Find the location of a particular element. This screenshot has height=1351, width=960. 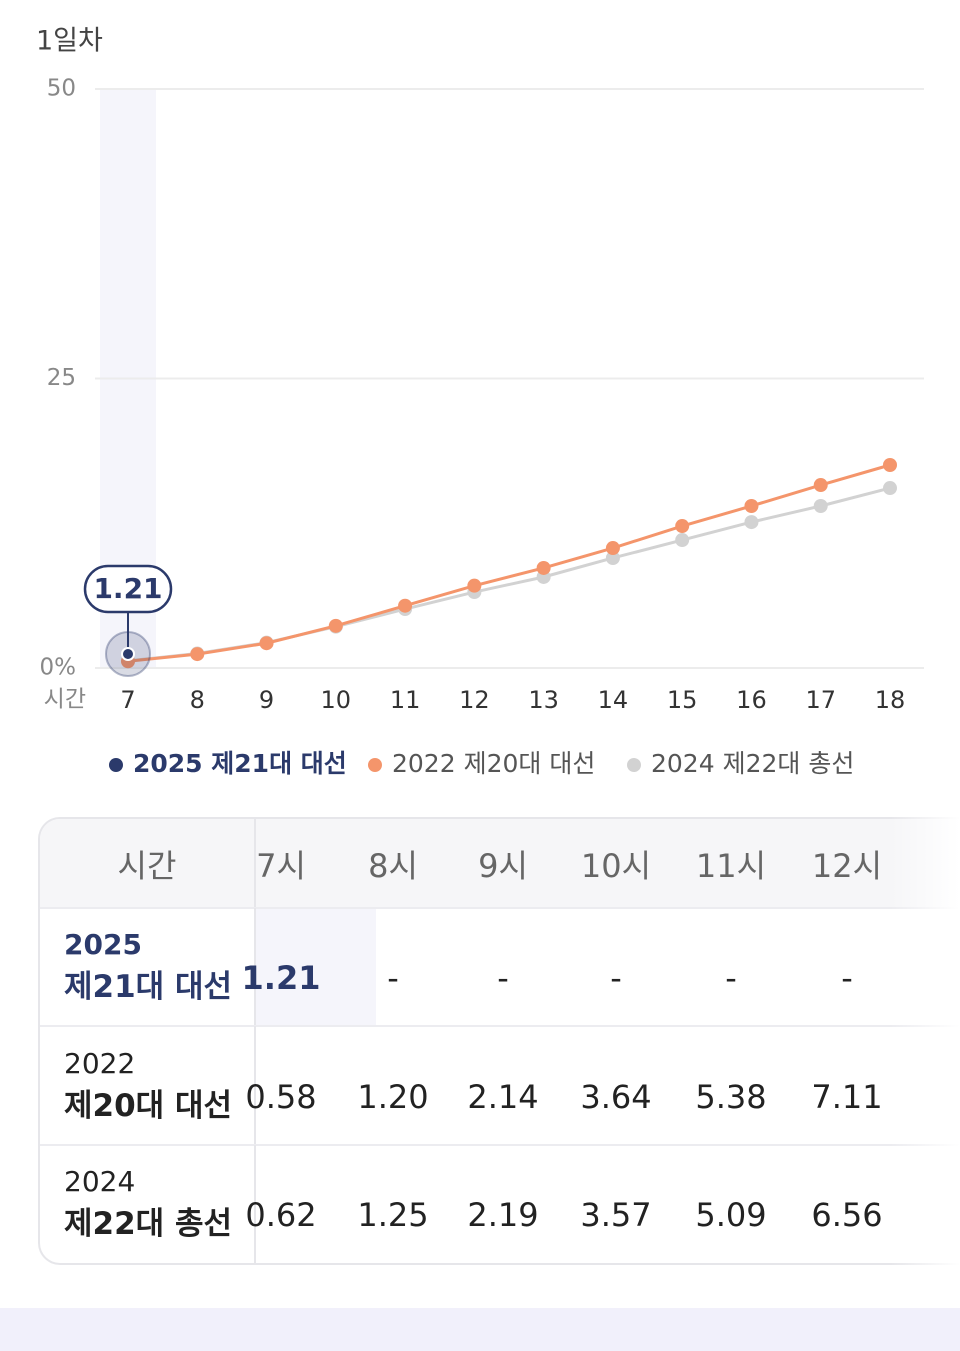

y-tick-label: 0% is located at coordinates (58, 668).